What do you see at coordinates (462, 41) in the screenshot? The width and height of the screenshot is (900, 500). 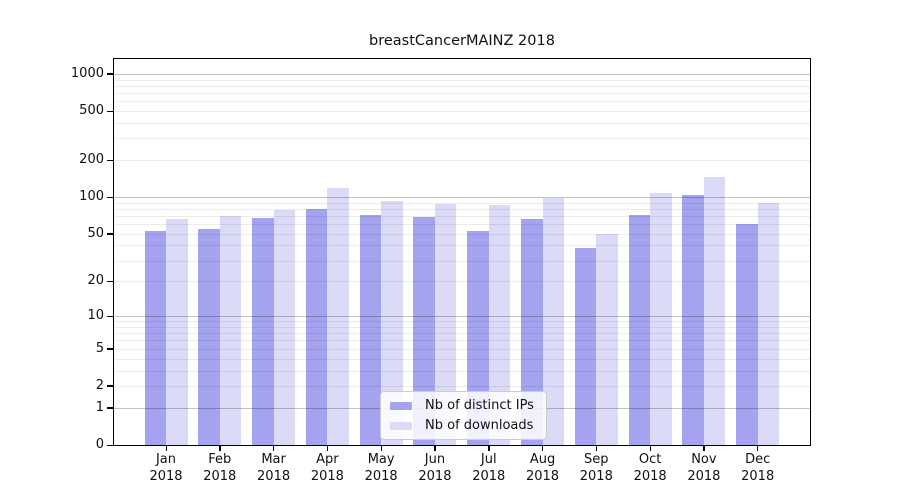 I see `chart-title: breastCancerMAINZ 2018` at bounding box center [462, 41].